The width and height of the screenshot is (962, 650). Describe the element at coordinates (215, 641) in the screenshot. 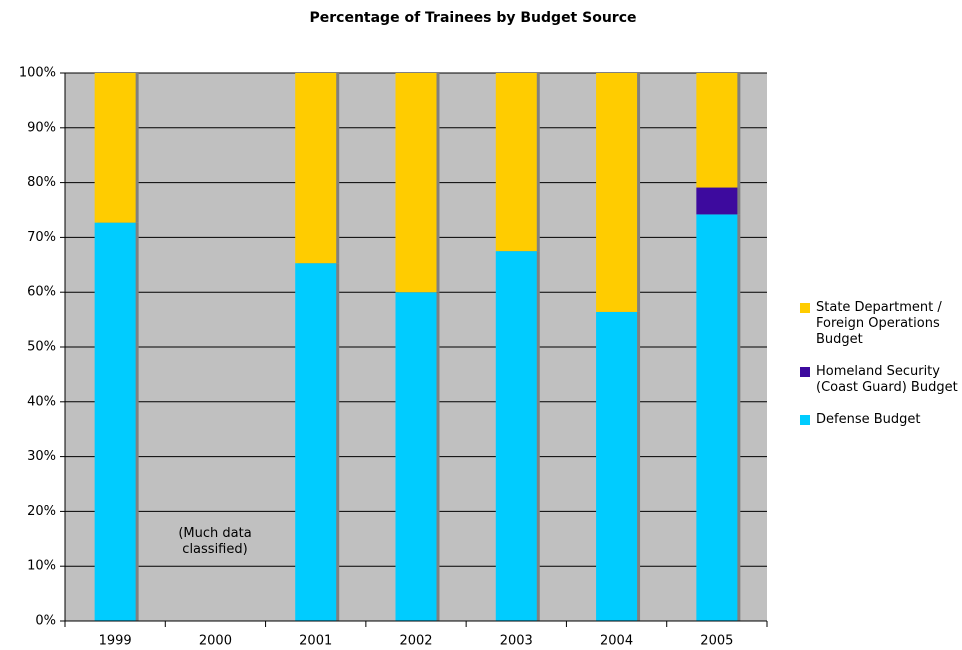

I see `x-tick-label: 2000` at that location.